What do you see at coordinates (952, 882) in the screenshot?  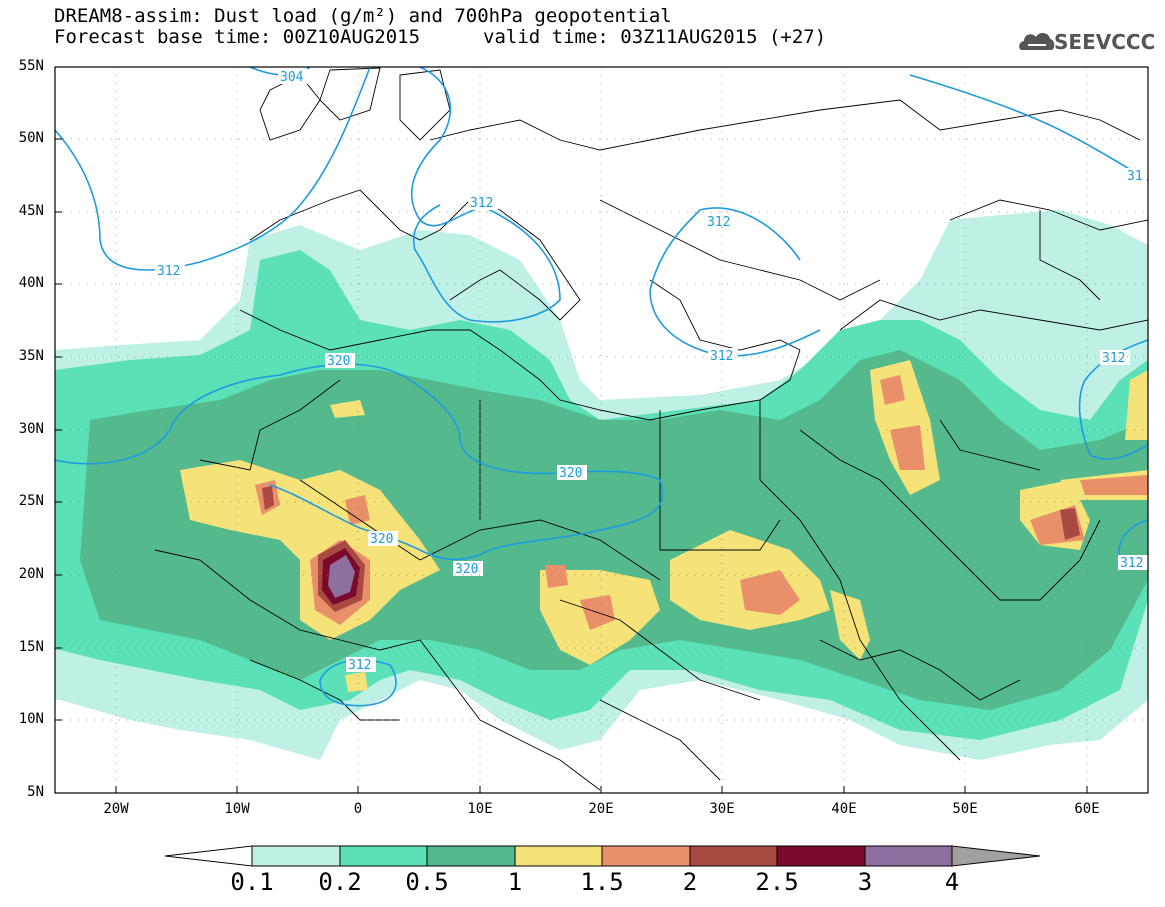 I see `colorbar-label: 4` at bounding box center [952, 882].